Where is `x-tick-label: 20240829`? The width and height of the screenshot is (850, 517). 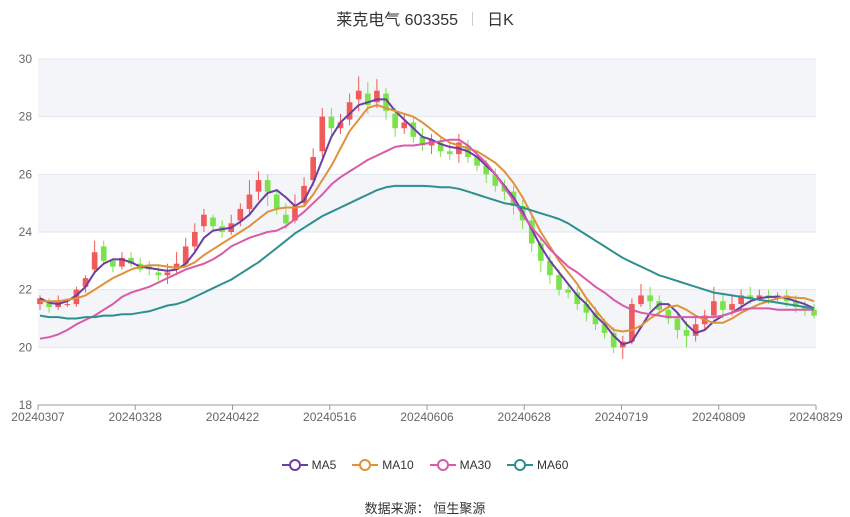
x-tick-label: 20240829 is located at coordinates (816, 417).